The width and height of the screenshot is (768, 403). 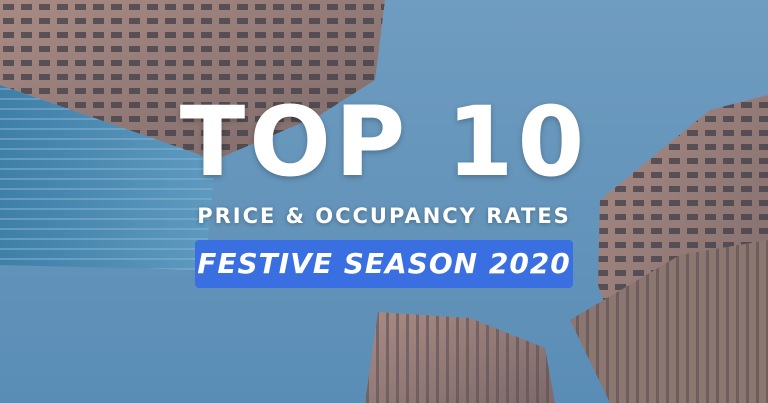 I want to click on subtitle: PRICE & OCCUPANCY RATES, so click(x=384, y=216).